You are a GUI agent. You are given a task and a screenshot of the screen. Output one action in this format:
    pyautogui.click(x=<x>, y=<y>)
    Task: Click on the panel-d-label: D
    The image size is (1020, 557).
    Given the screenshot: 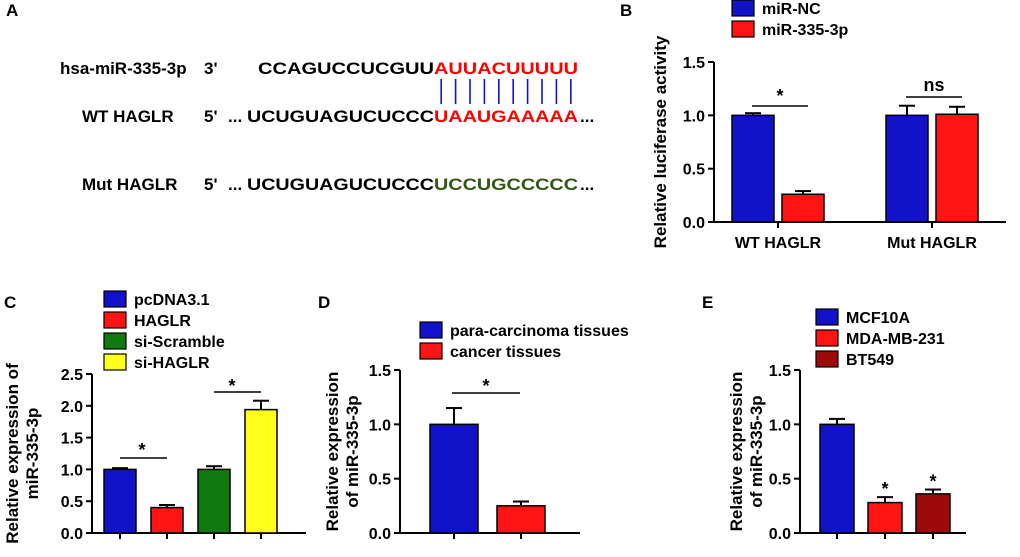 What is the action you would take?
    pyautogui.click(x=324, y=302)
    